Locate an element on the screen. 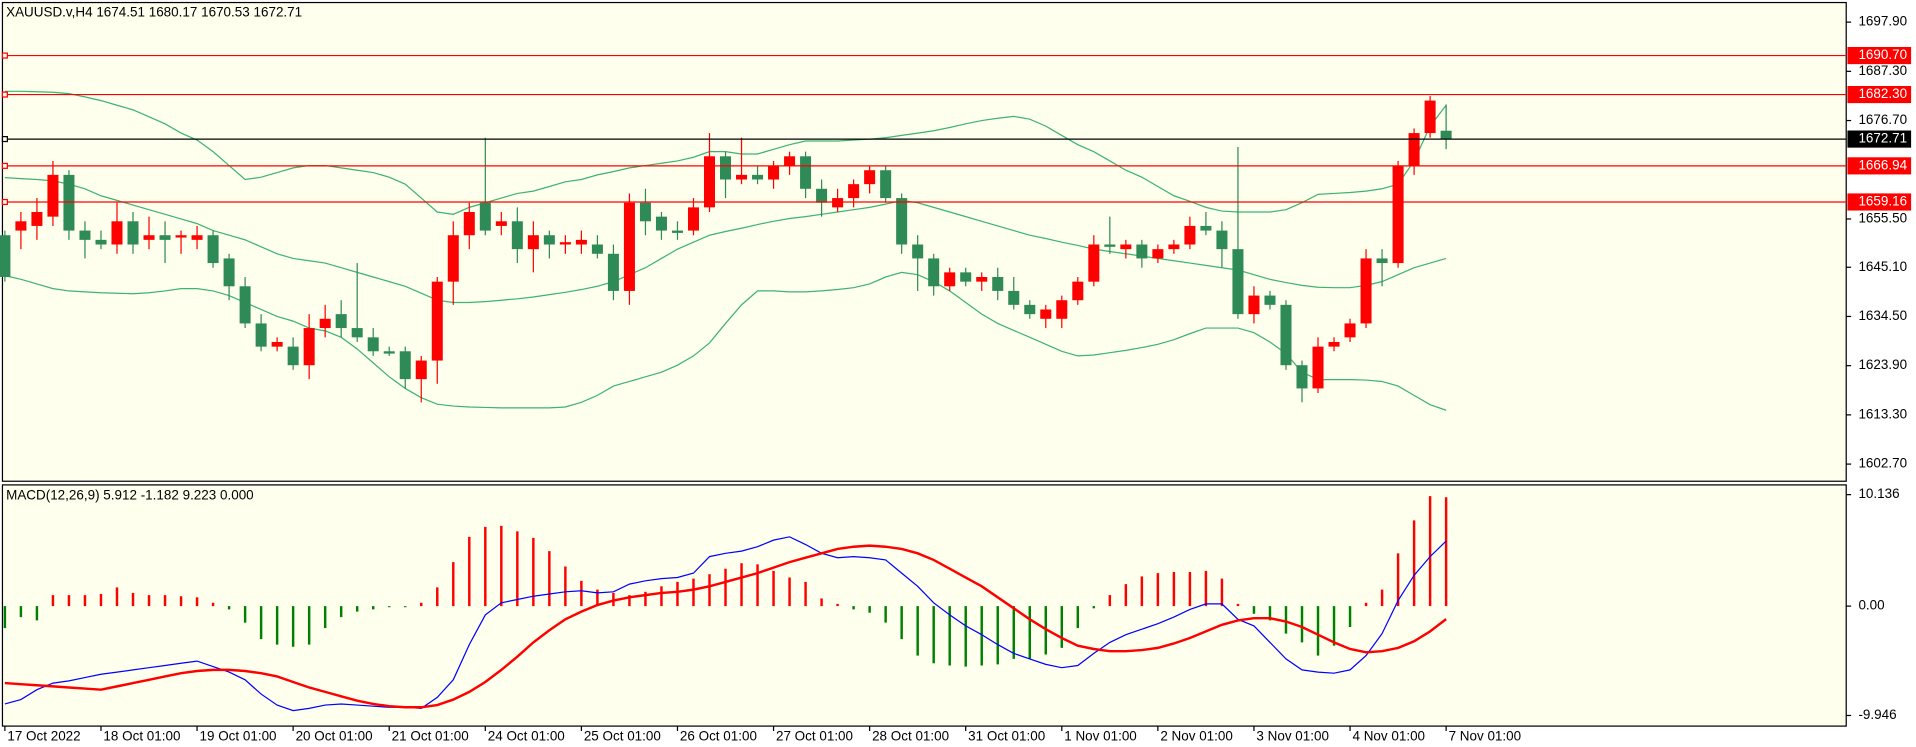 This screenshot has width=1916, height=747. x-tick-label: 25 Oct 01:00 is located at coordinates (622, 736).